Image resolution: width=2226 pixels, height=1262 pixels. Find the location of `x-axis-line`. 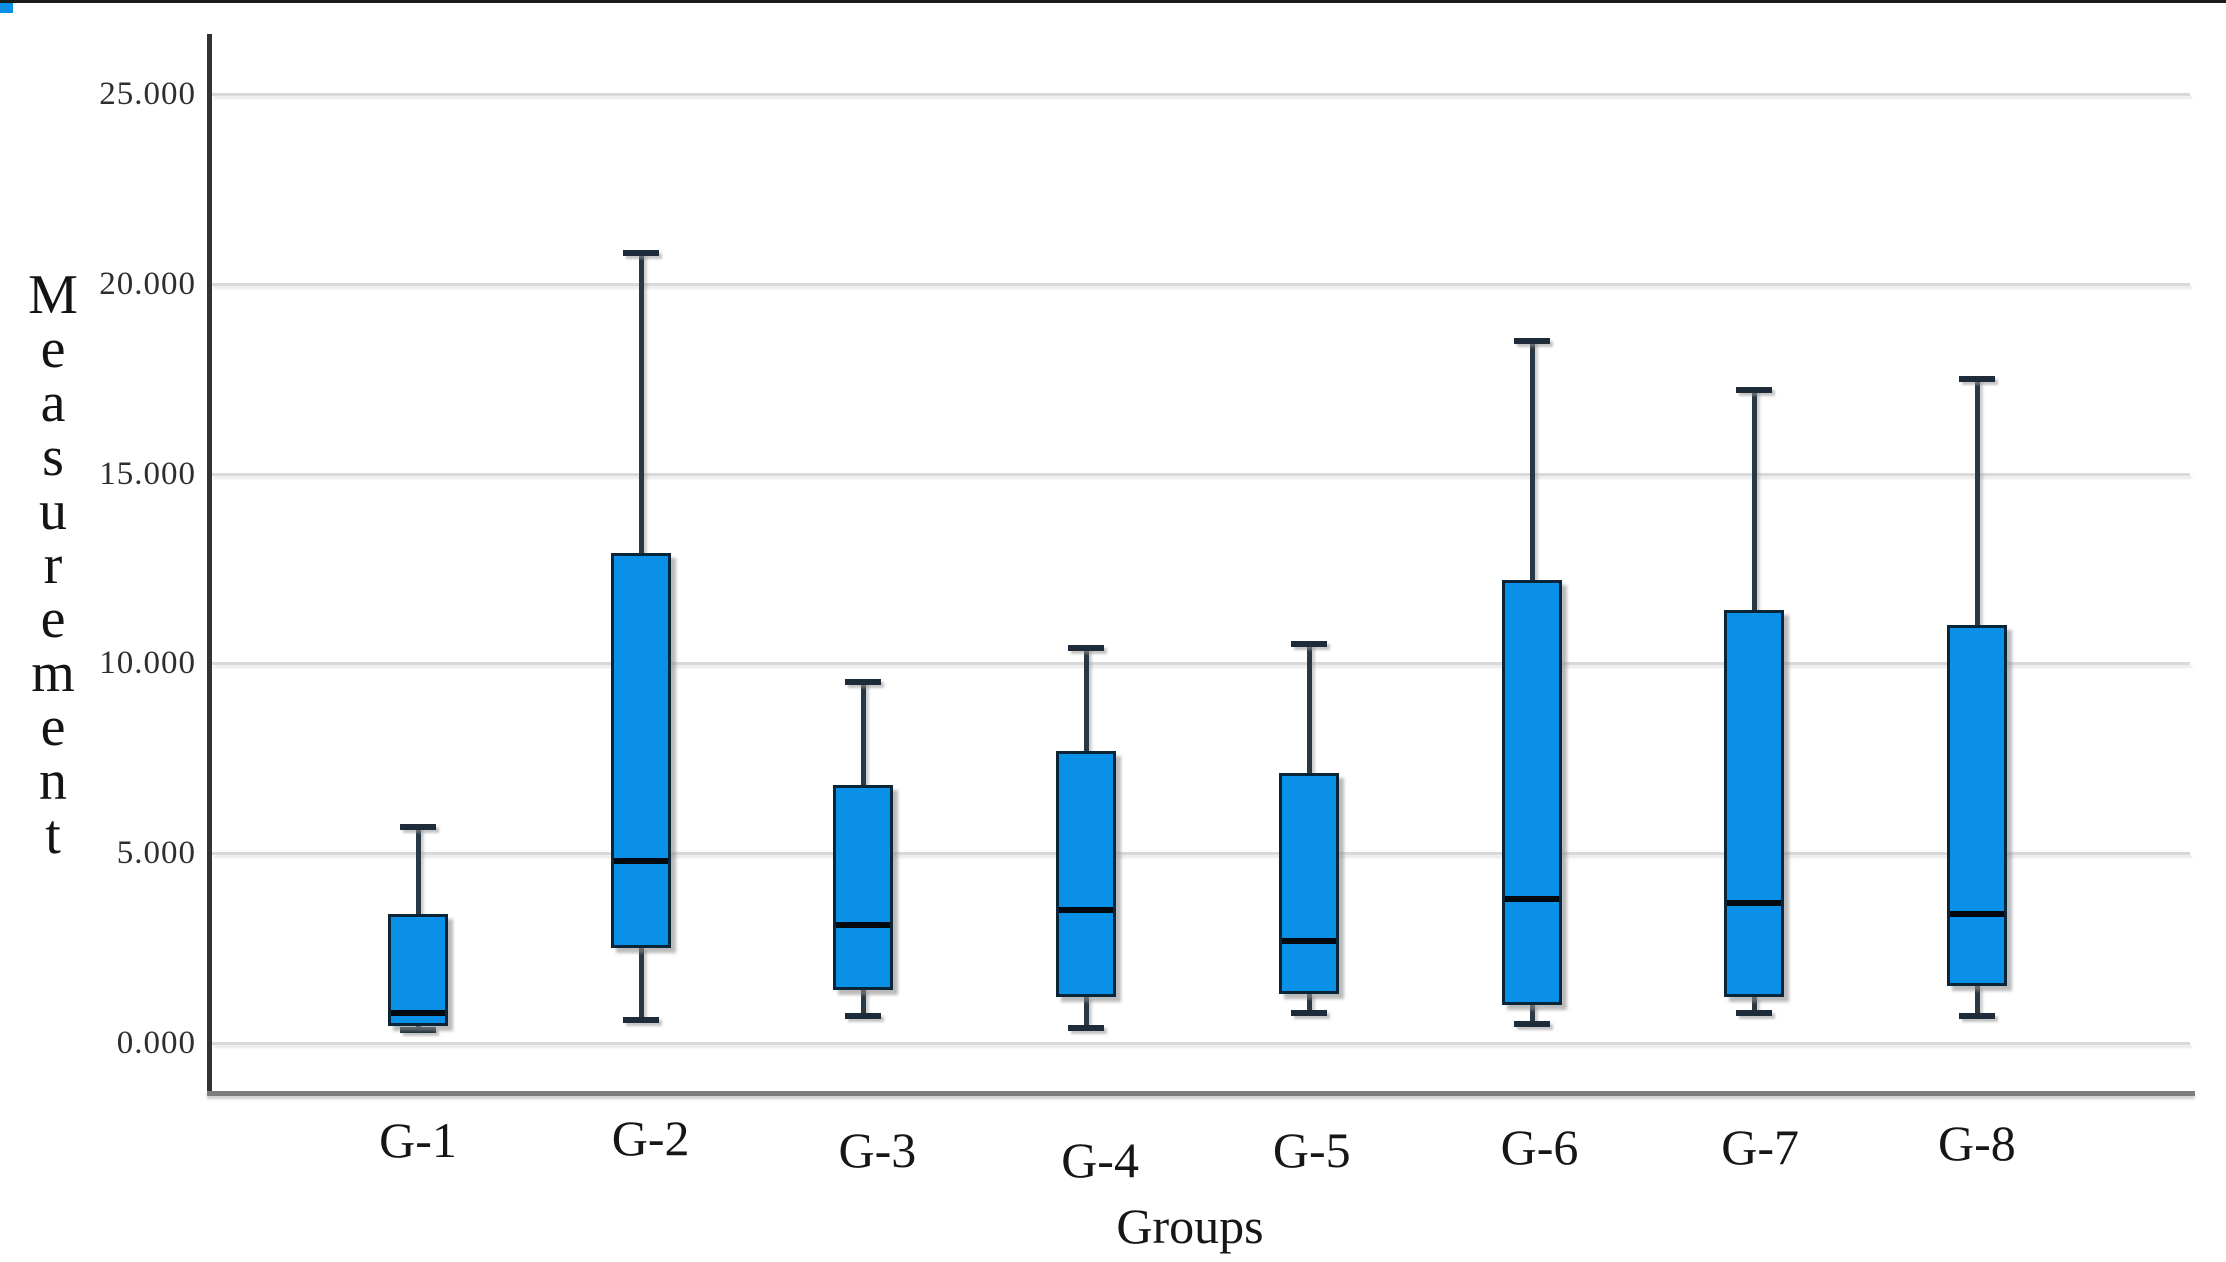

x-axis-line is located at coordinates (1201, 1093).